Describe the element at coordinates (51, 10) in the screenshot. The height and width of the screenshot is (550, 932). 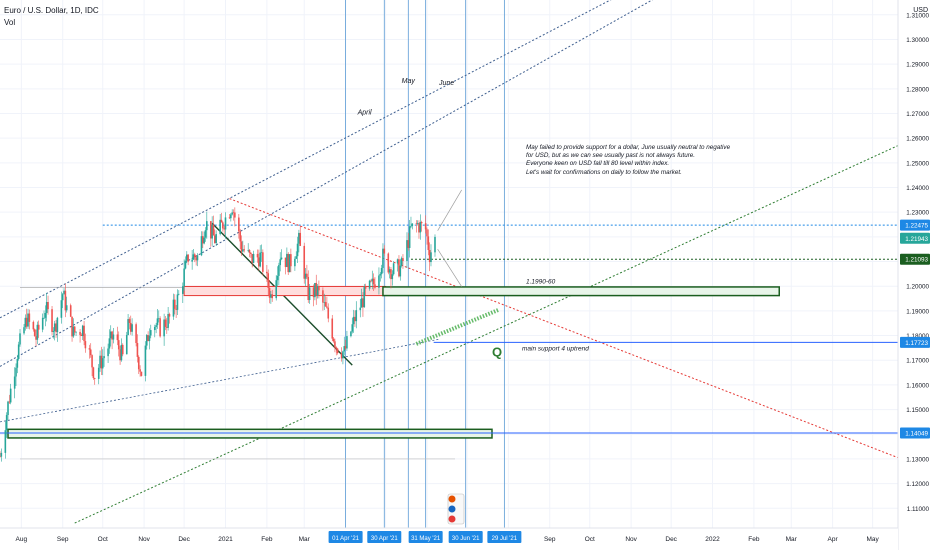
I see `symbol-title: Euro / U.S. Dollar, 1D, IDC` at that location.